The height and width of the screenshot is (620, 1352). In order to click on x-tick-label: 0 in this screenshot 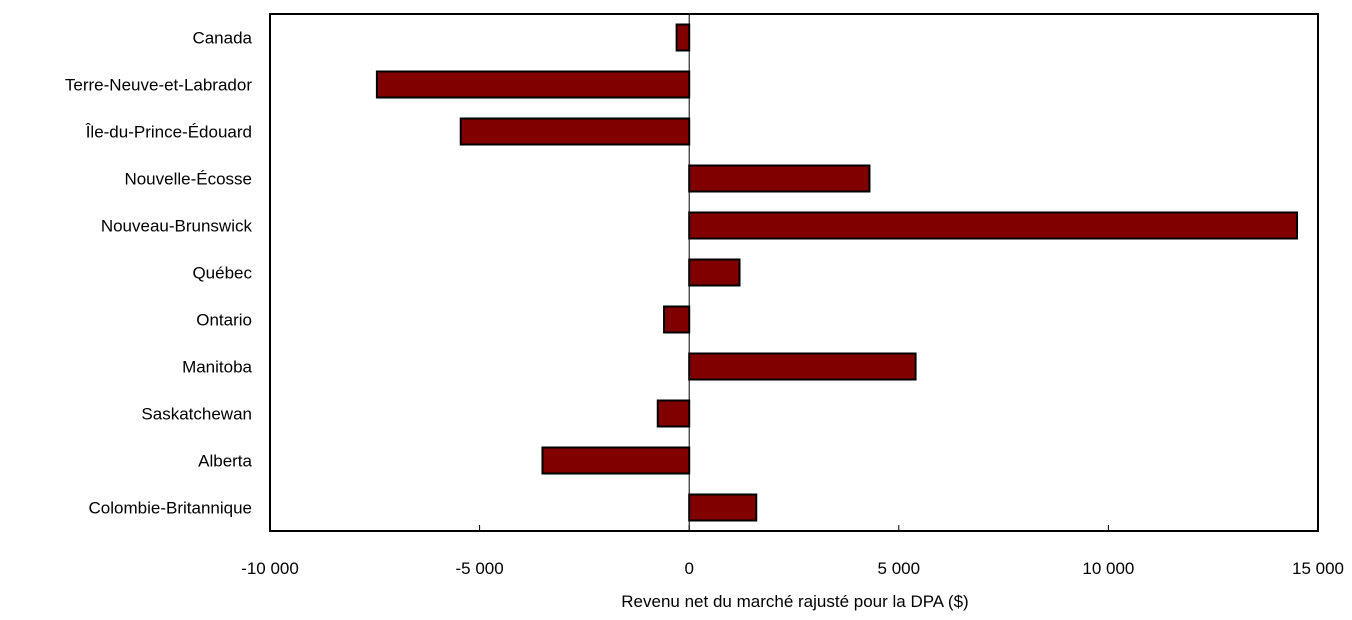, I will do `click(688, 568)`.